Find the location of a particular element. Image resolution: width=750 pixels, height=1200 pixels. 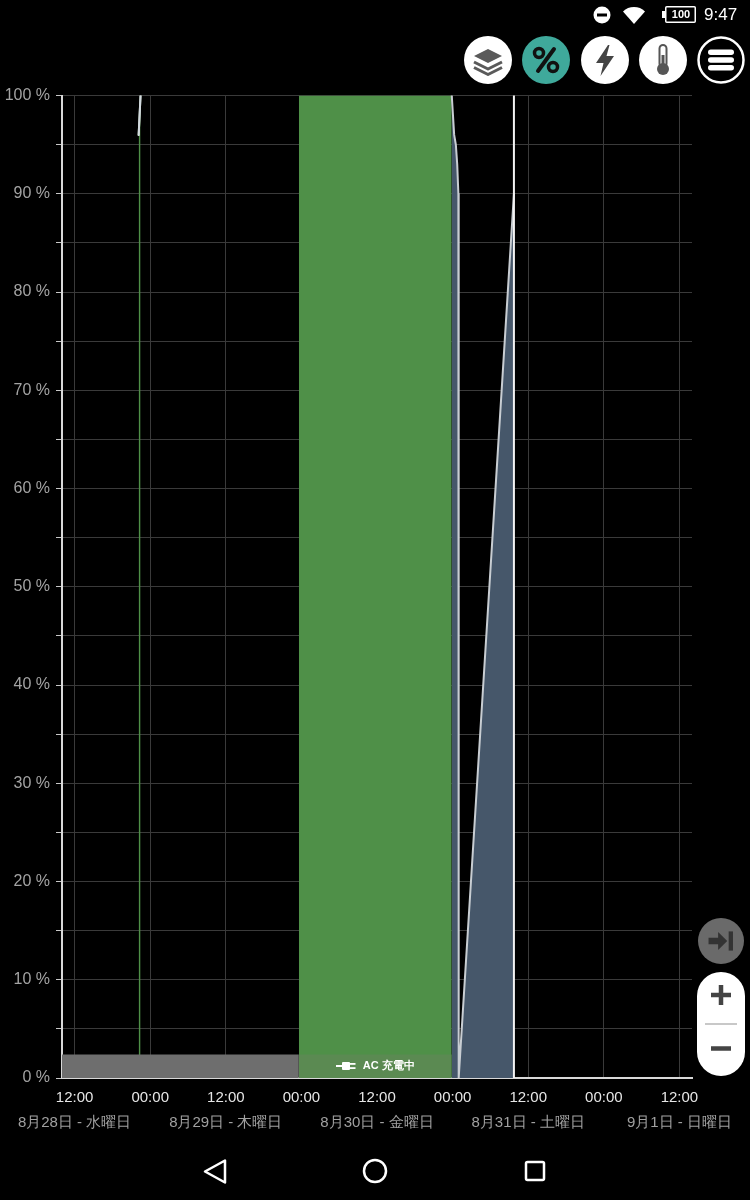

x-tick-label: 12:00 8月30日 - 金曜日 is located at coordinates (377, 1109).